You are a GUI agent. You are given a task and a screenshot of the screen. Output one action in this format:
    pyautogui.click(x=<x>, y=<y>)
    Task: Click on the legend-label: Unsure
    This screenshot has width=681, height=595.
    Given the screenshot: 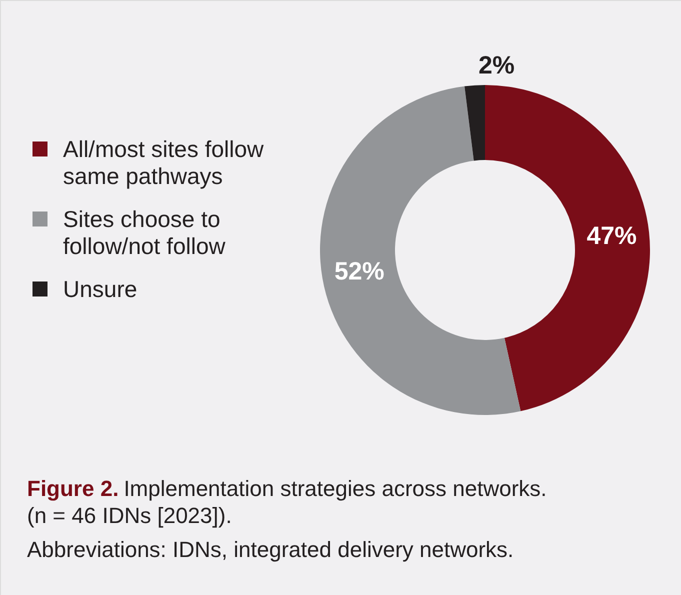 What is the action you would take?
    pyautogui.click(x=100, y=289)
    